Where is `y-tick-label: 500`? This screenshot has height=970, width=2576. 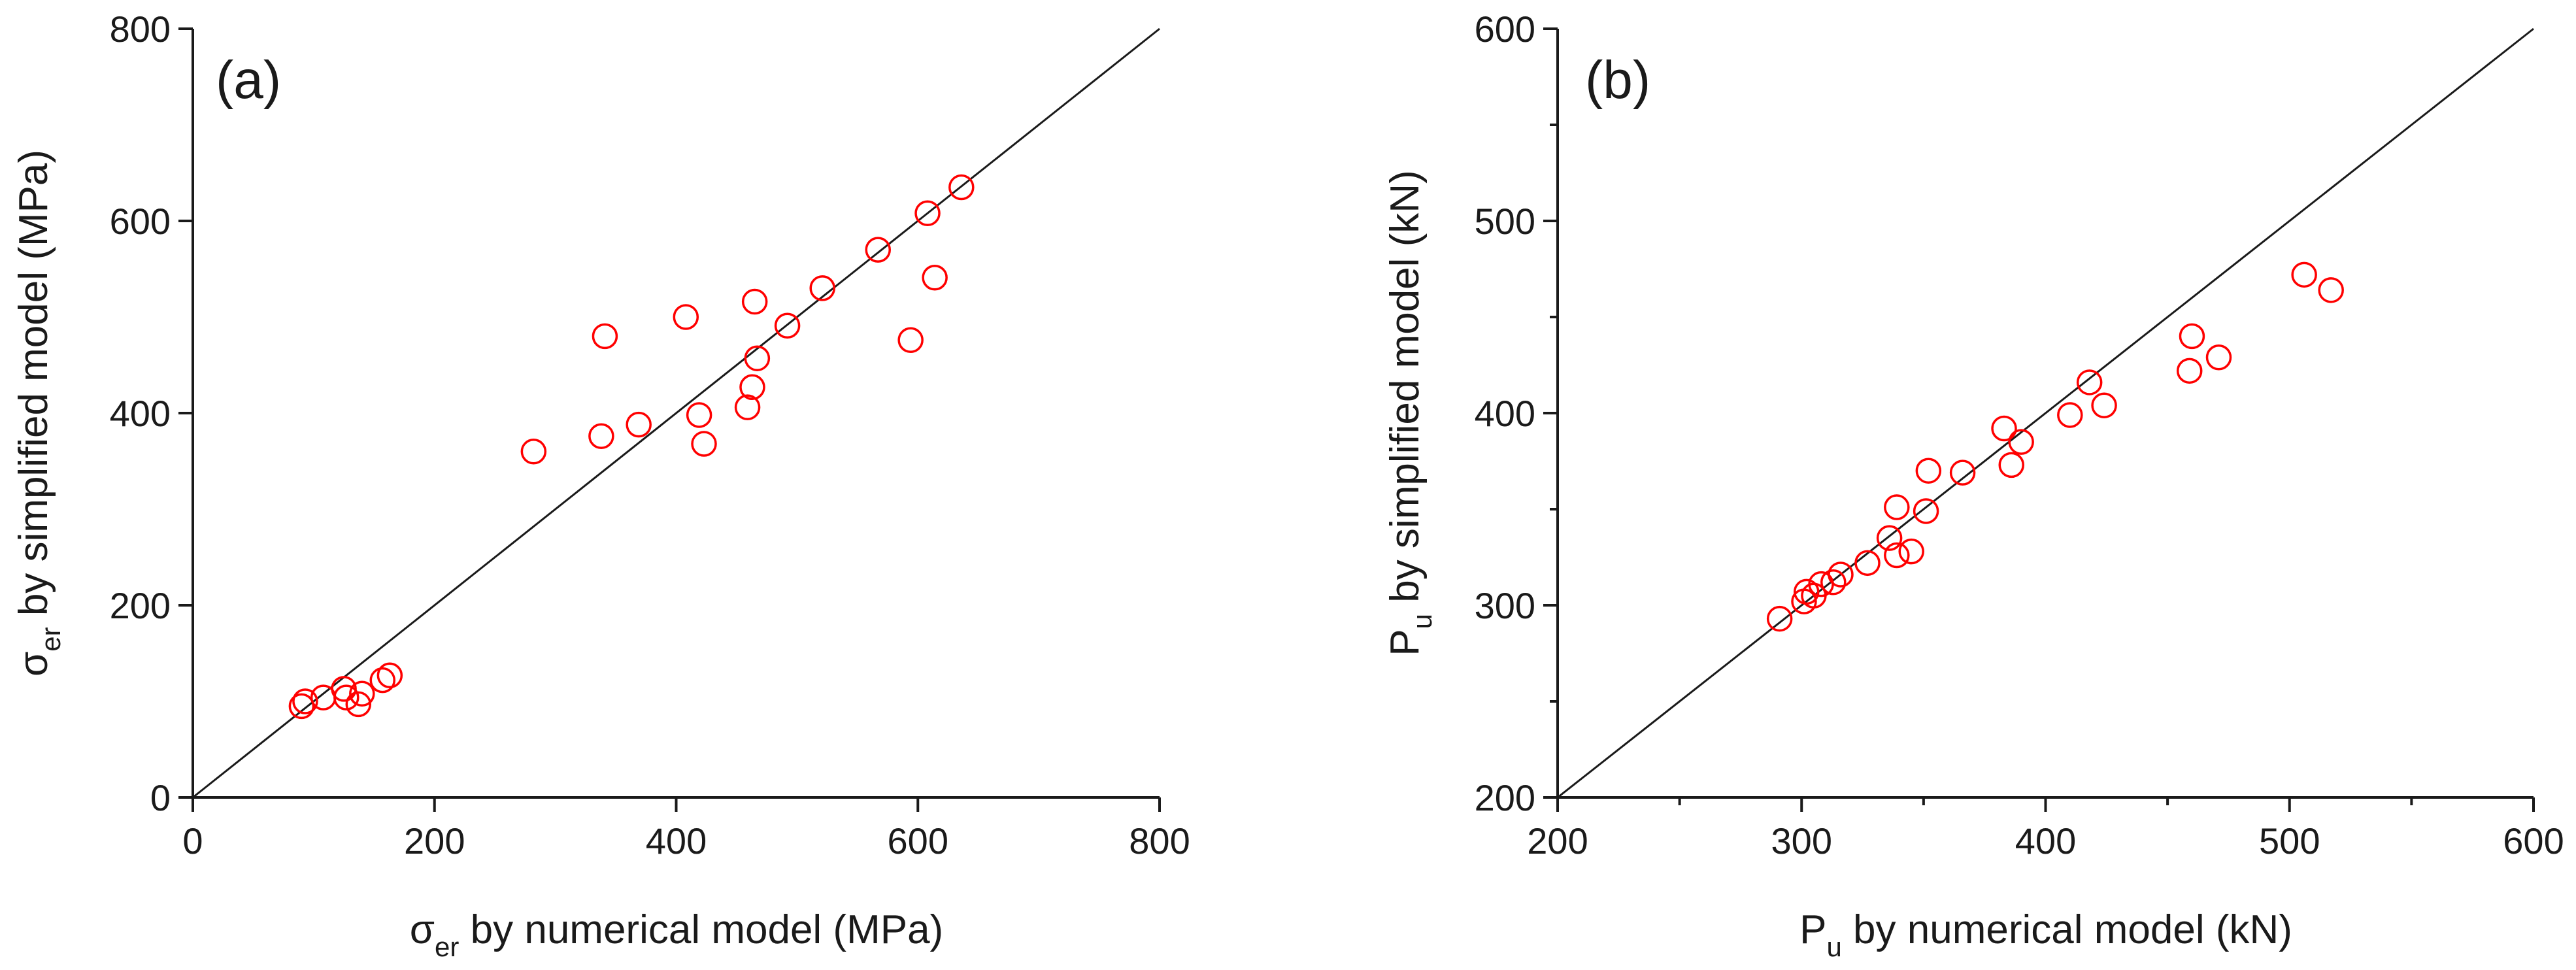
y-tick-label: 500 is located at coordinates (1505, 221).